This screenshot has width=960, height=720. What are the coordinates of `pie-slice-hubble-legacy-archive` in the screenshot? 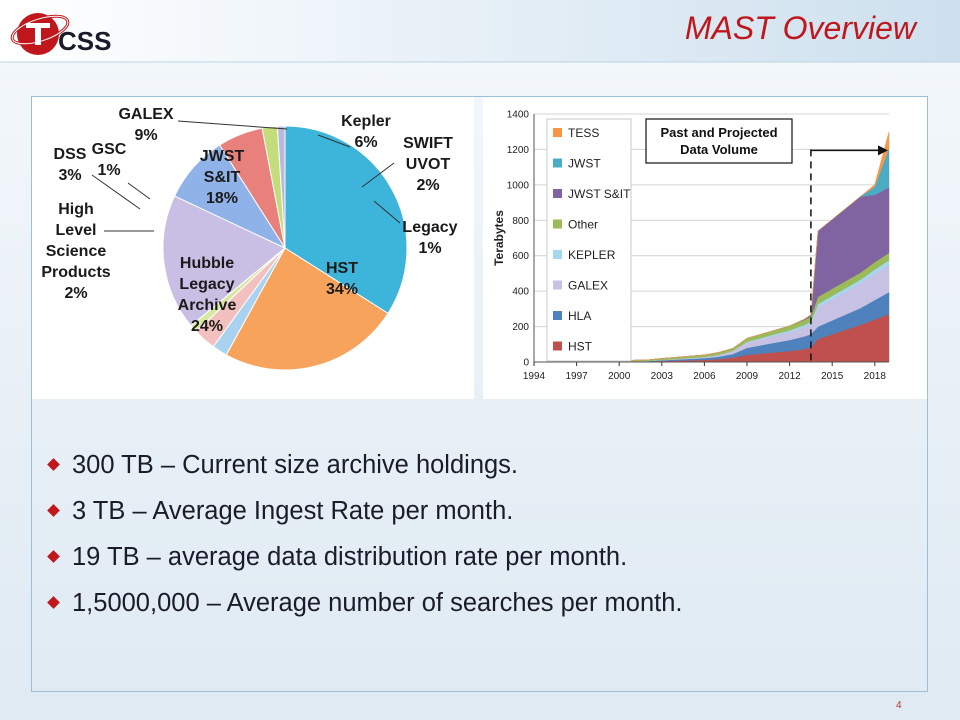 It's located at (307, 309).